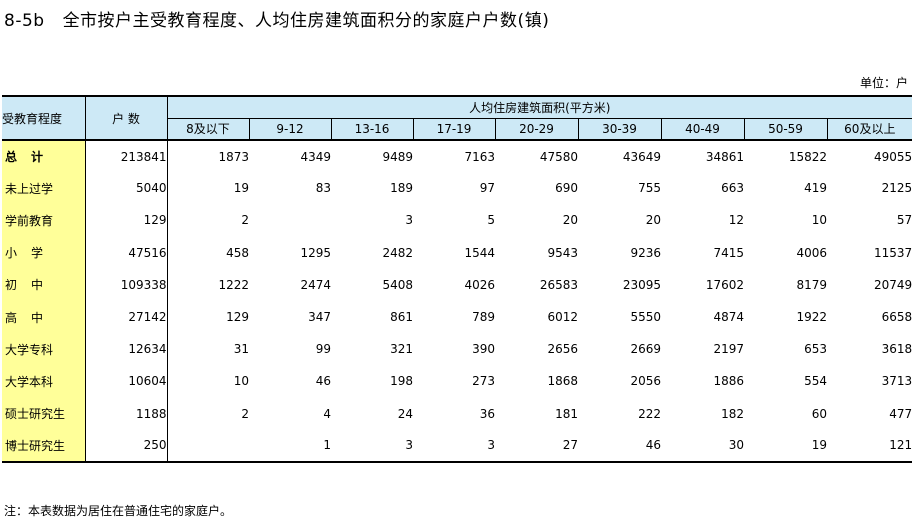 This screenshot has width=914, height=525. Describe the element at coordinates (897, 349) in the screenshot. I see `value-cell: 3618` at that location.